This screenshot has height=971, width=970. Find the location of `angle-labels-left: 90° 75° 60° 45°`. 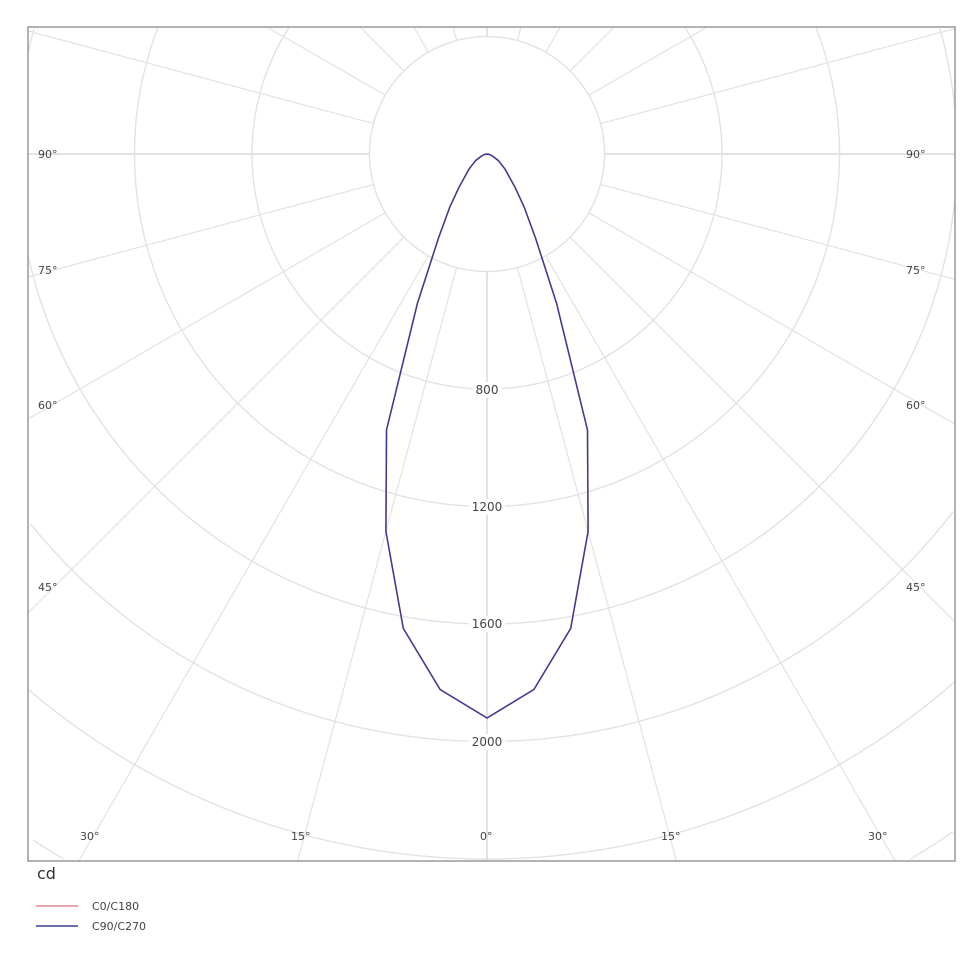

angle-labels-left: 90° 75° 60° 45° is located at coordinates (48, 371).